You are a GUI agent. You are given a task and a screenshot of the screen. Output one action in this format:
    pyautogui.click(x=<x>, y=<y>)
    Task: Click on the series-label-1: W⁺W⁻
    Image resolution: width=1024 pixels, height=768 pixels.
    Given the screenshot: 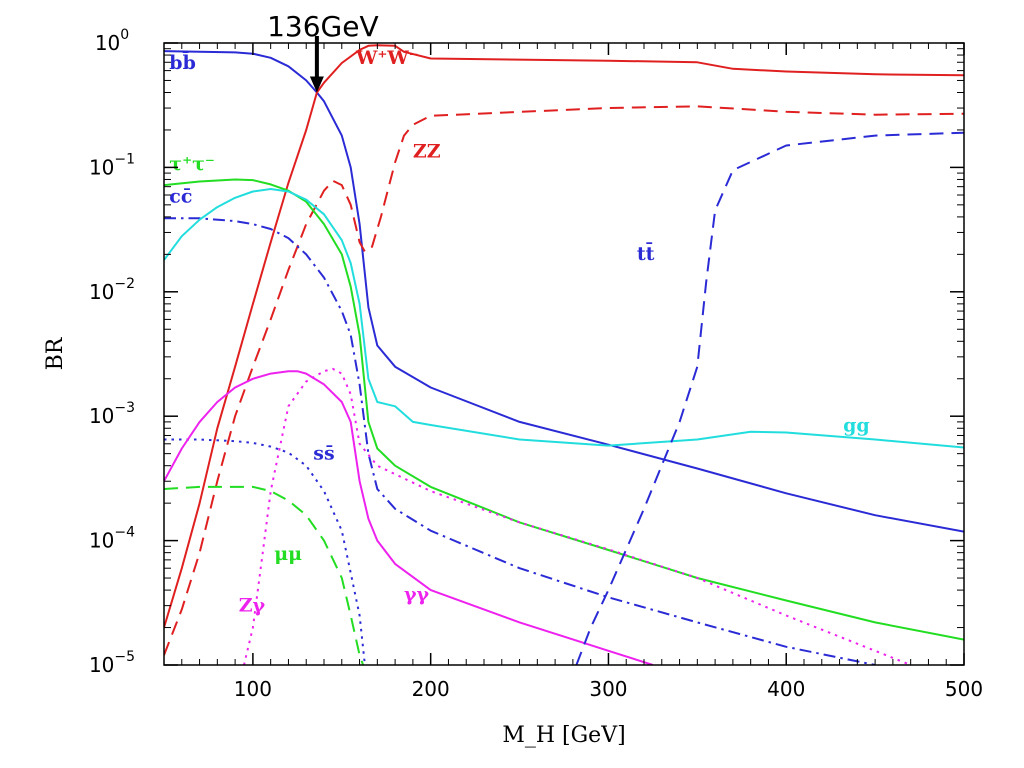 What is the action you would take?
    pyautogui.click(x=387, y=58)
    